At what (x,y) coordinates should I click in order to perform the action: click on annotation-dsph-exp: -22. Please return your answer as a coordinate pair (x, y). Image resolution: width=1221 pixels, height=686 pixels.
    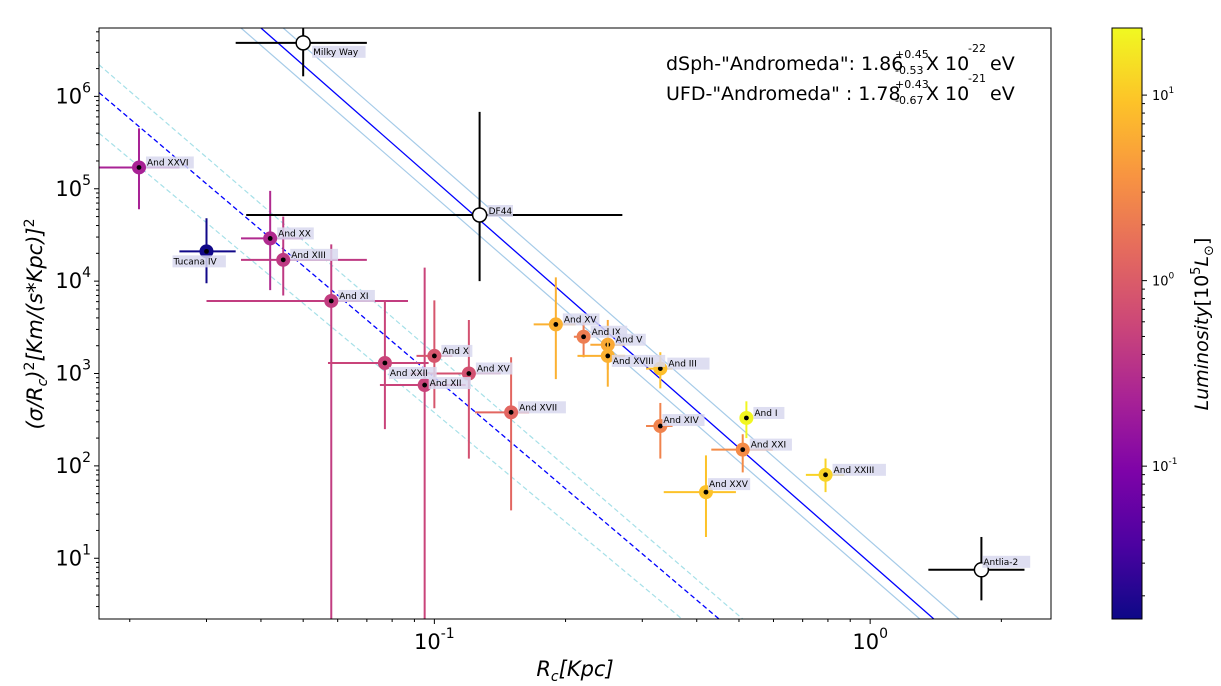
    Looking at the image, I should click on (977, 48).